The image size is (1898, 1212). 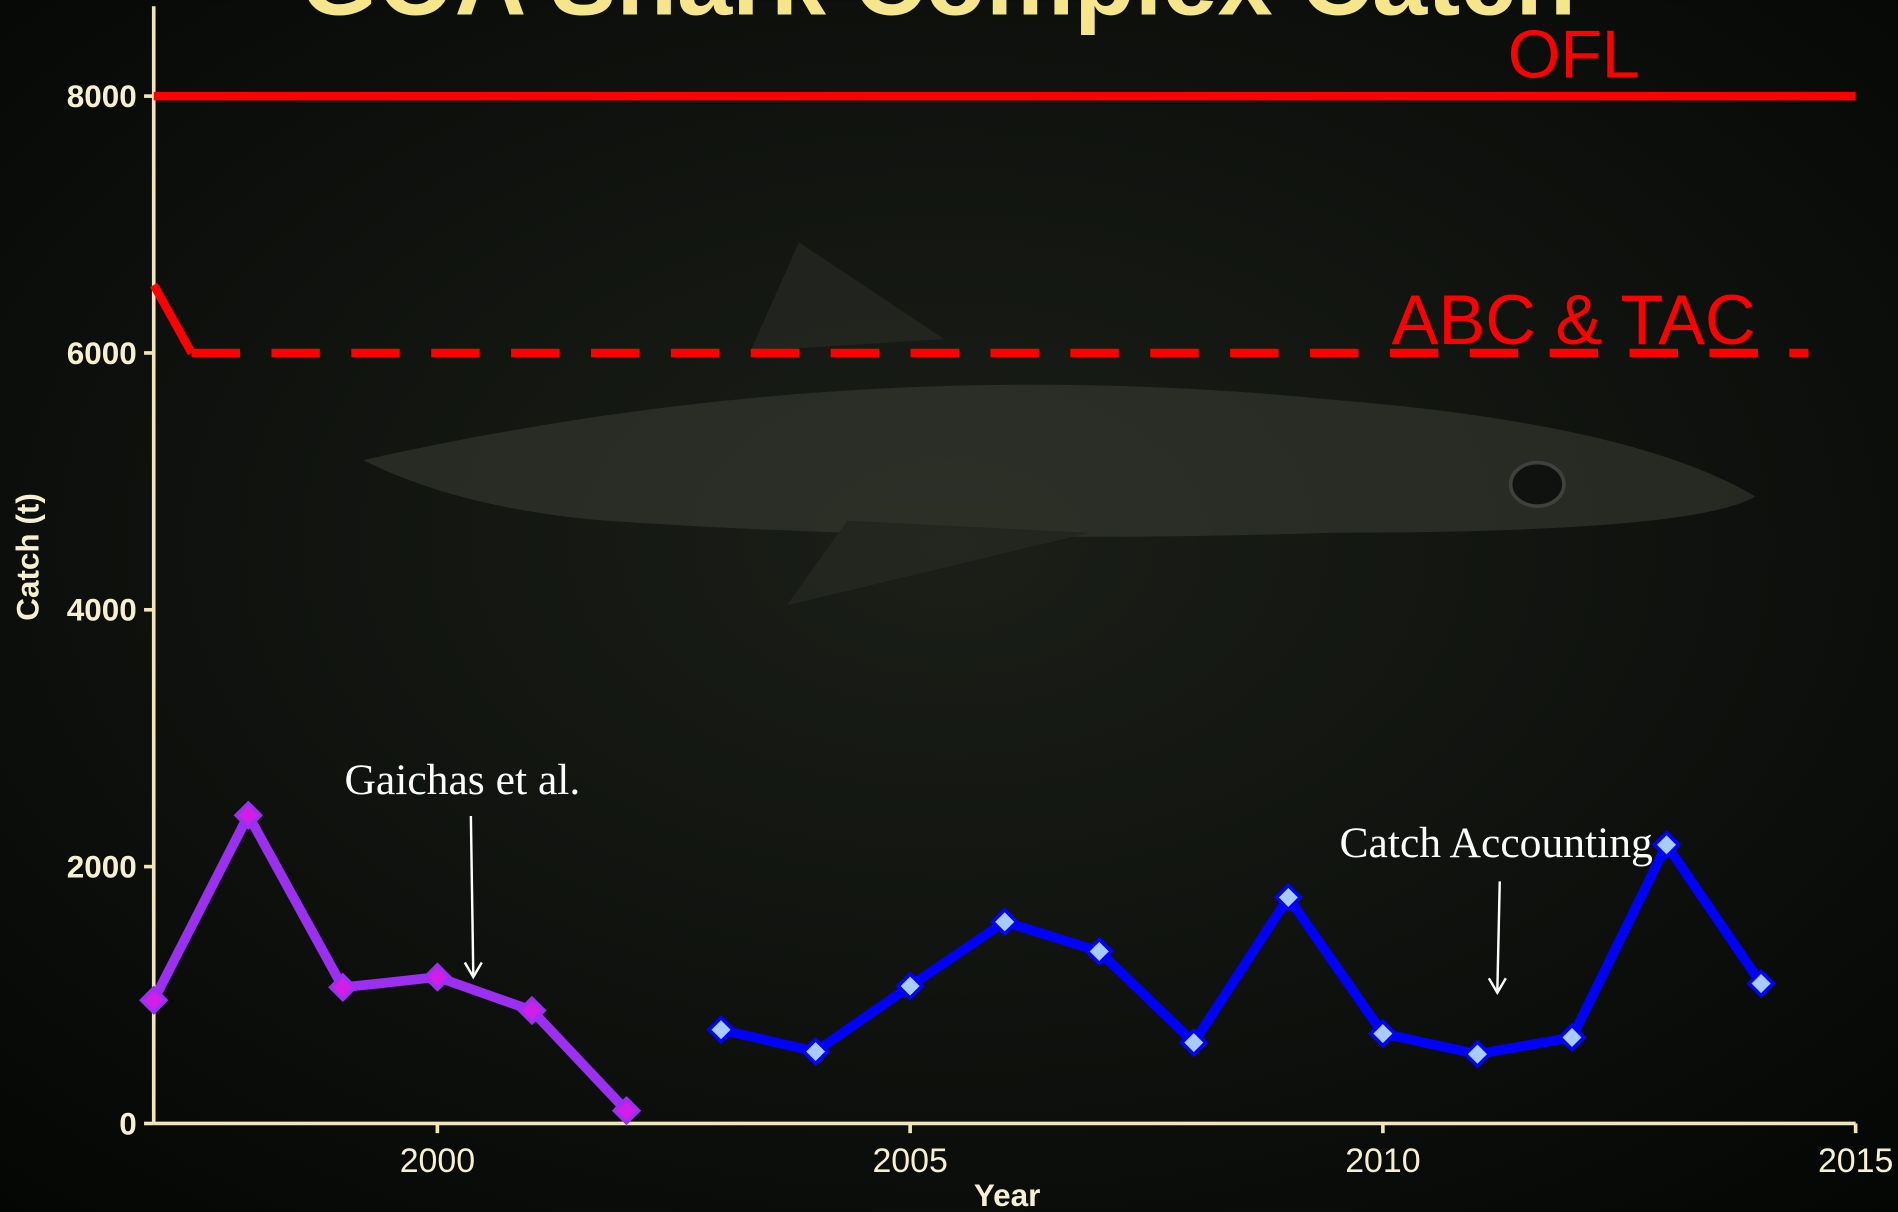 What do you see at coordinates (1855, 1161) in the screenshot?
I see `x-tick-label: 2015` at bounding box center [1855, 1161].